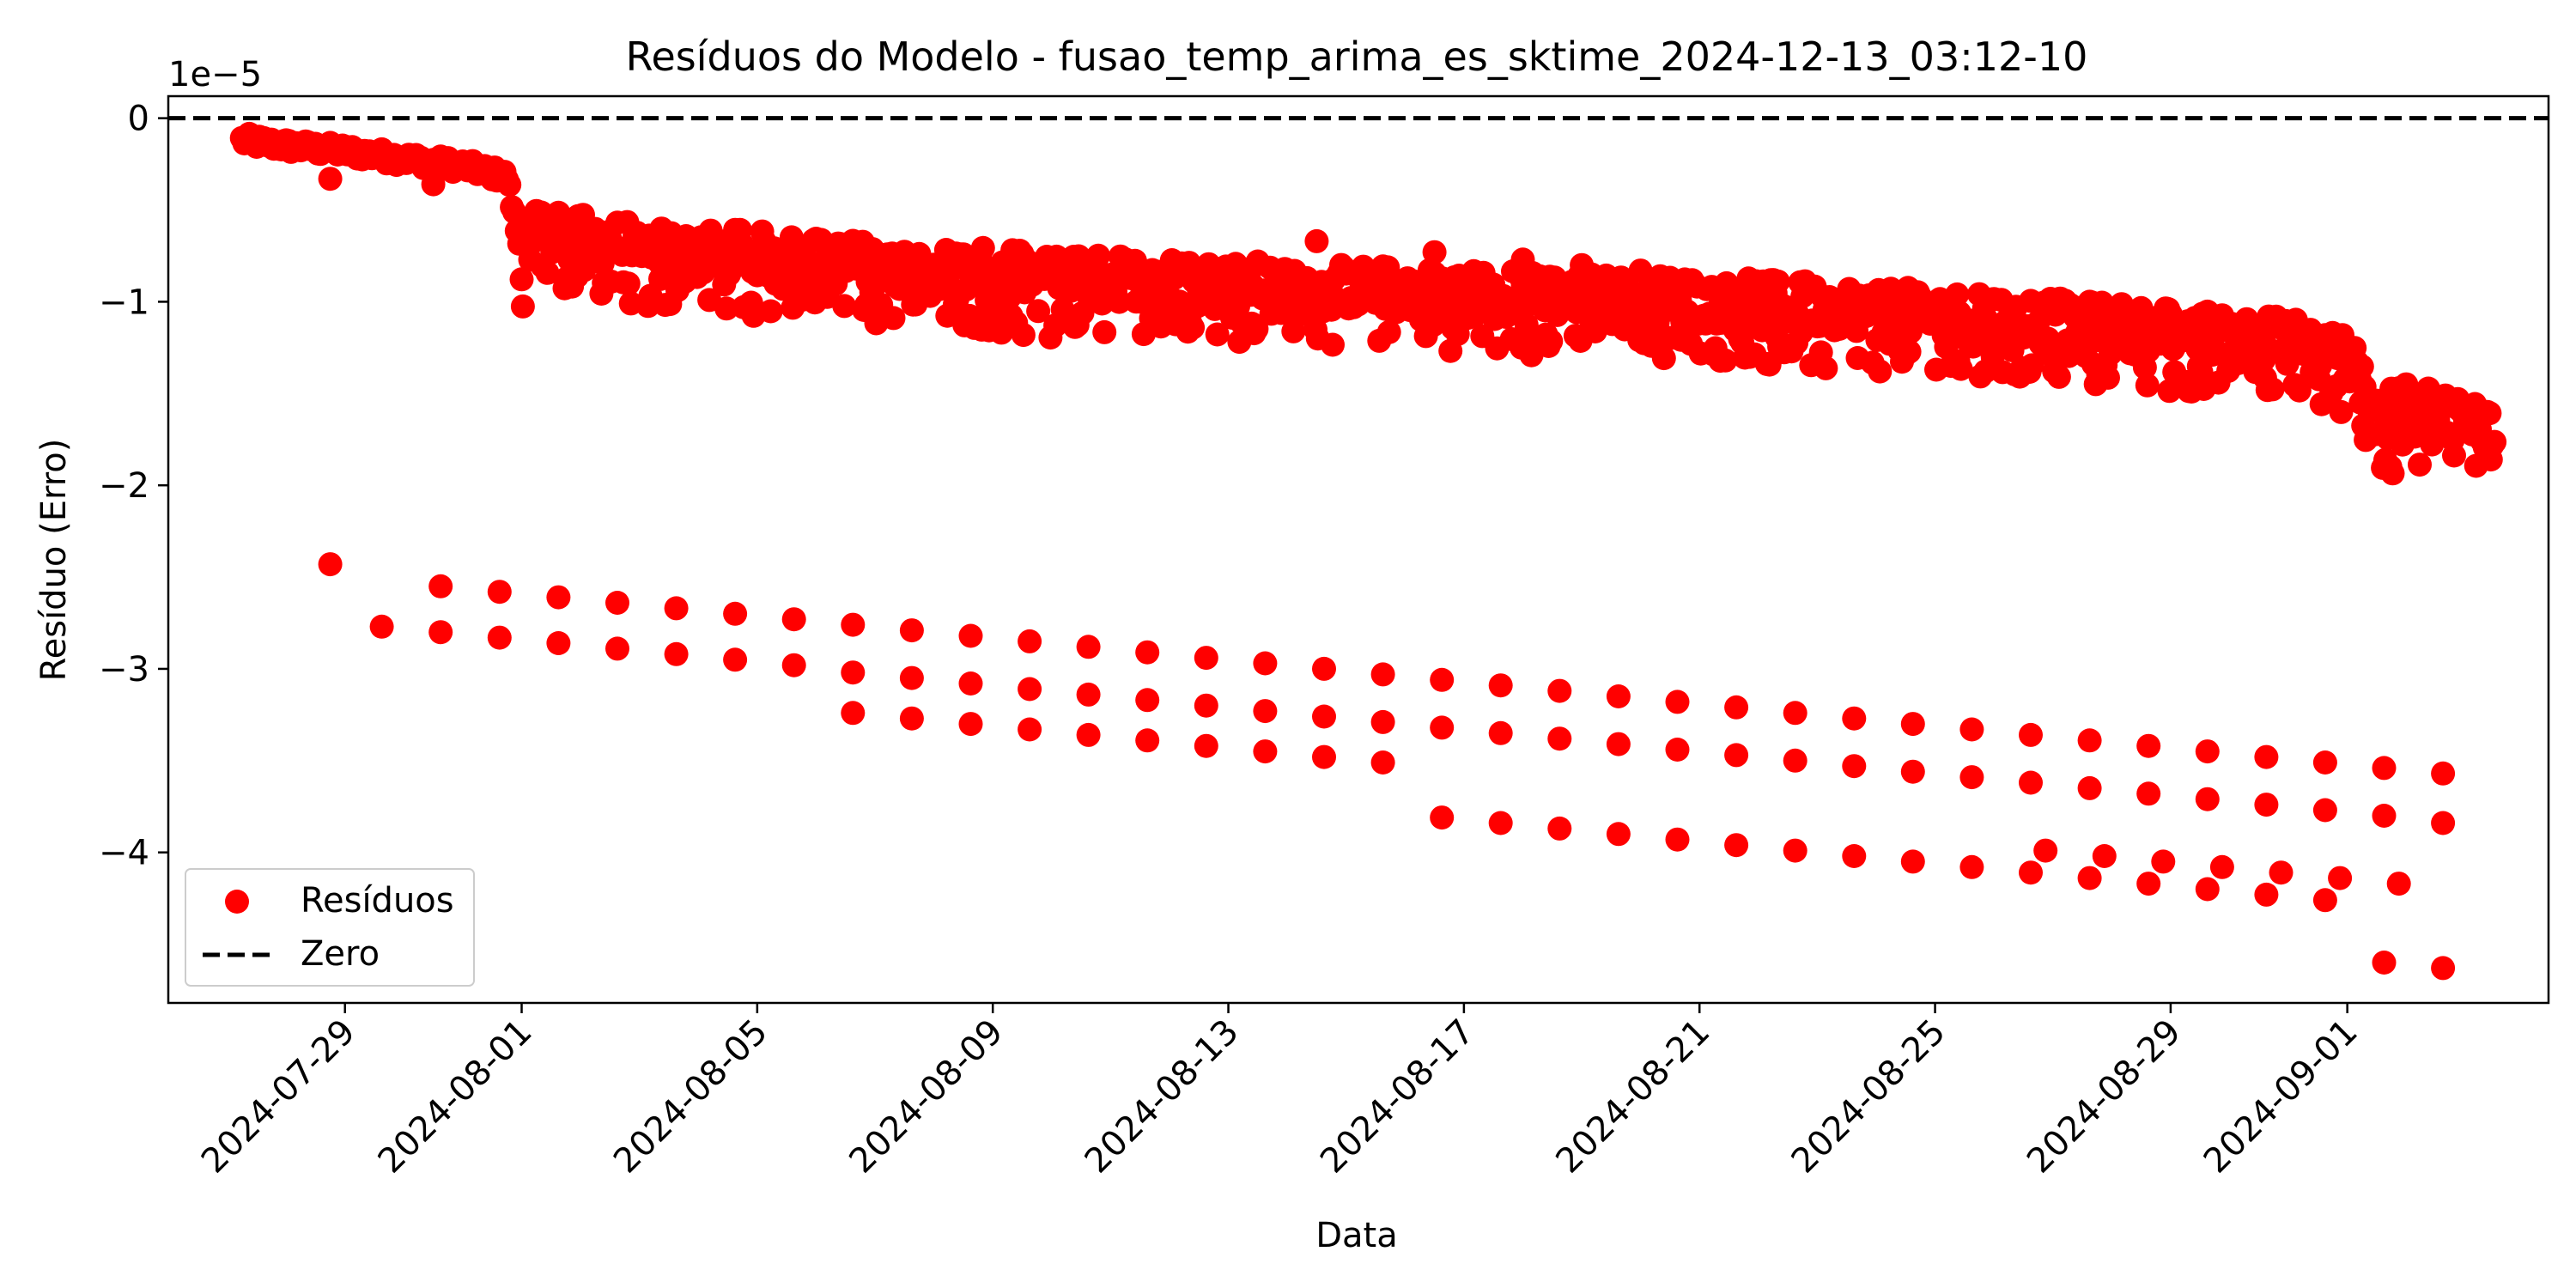  What do you see at coordinates (54, 561) in the screenshot?
I see `y-axis-label: Resíduo (Erro)` at bounding box center [54, 561].